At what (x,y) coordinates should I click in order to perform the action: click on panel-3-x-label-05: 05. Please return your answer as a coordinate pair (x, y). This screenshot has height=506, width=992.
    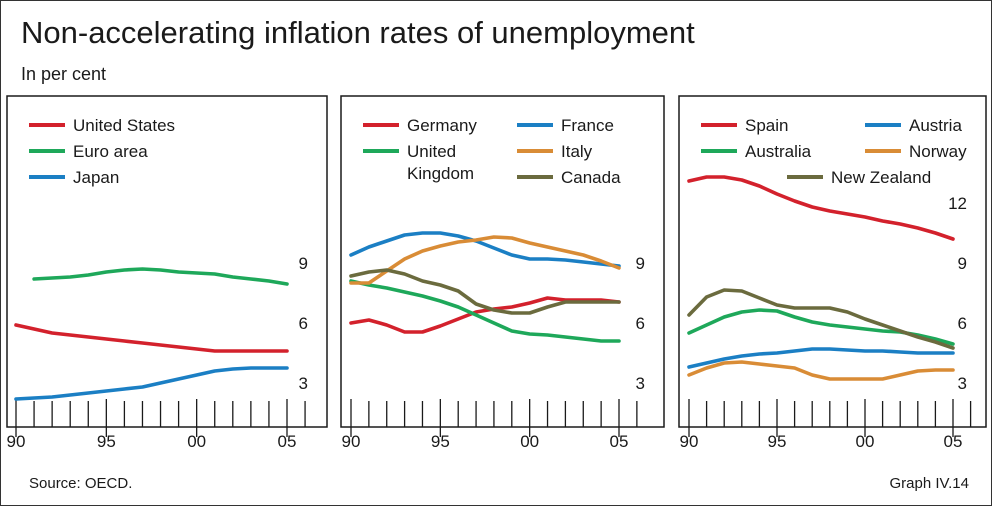
    Looking at the image, I should click on (953, 441).